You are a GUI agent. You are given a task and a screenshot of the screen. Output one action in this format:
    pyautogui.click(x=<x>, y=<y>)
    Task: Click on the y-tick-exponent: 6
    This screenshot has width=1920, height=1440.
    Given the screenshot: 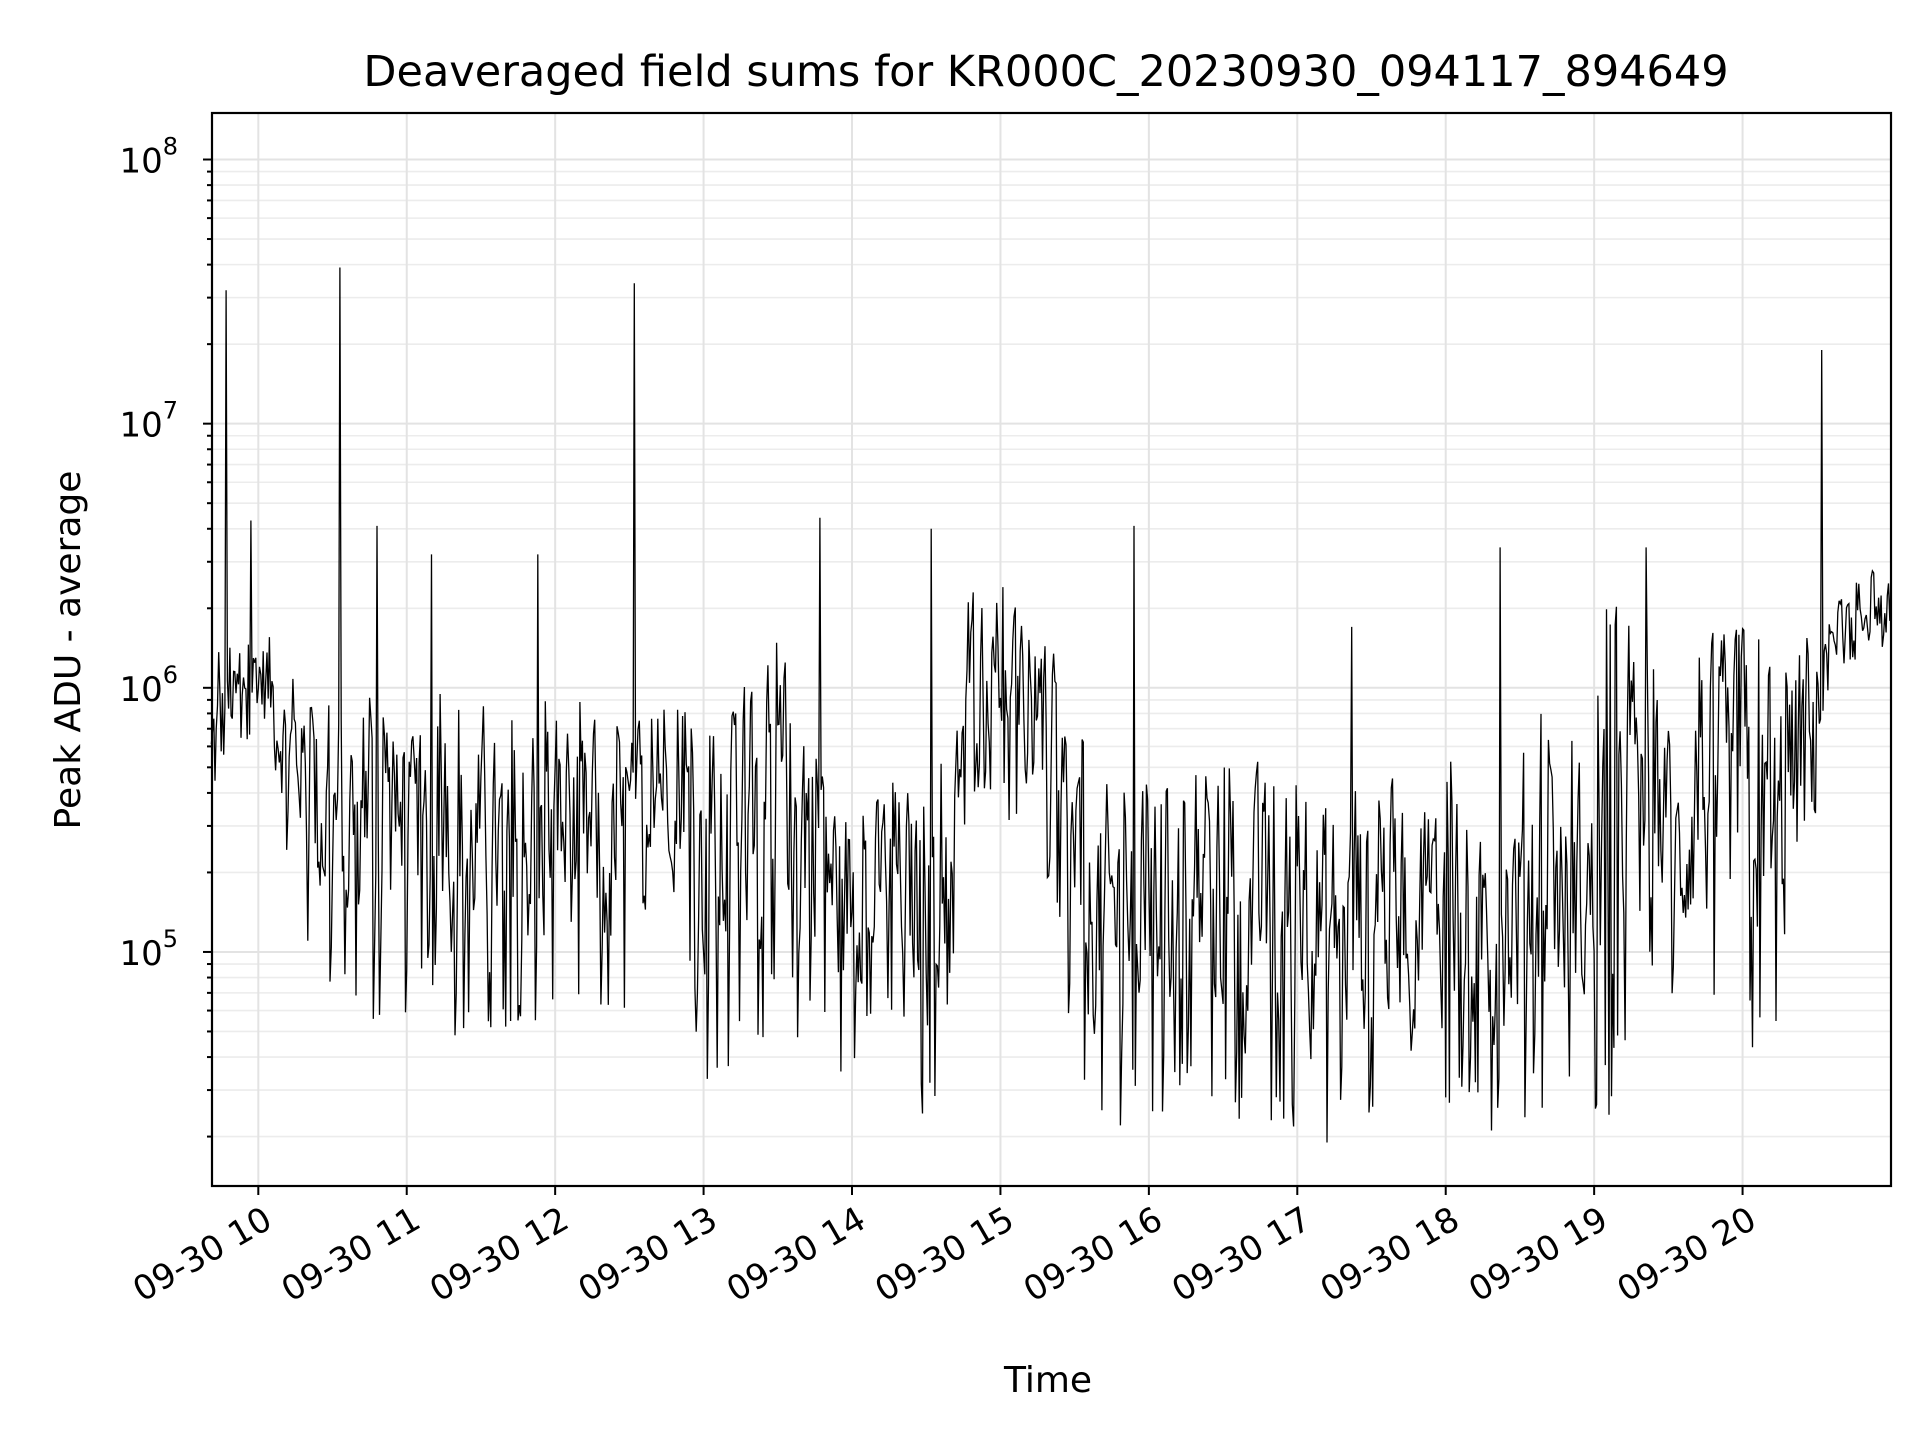 What is the action you would take?
    pyautogui.click(x=170, y=675)
    